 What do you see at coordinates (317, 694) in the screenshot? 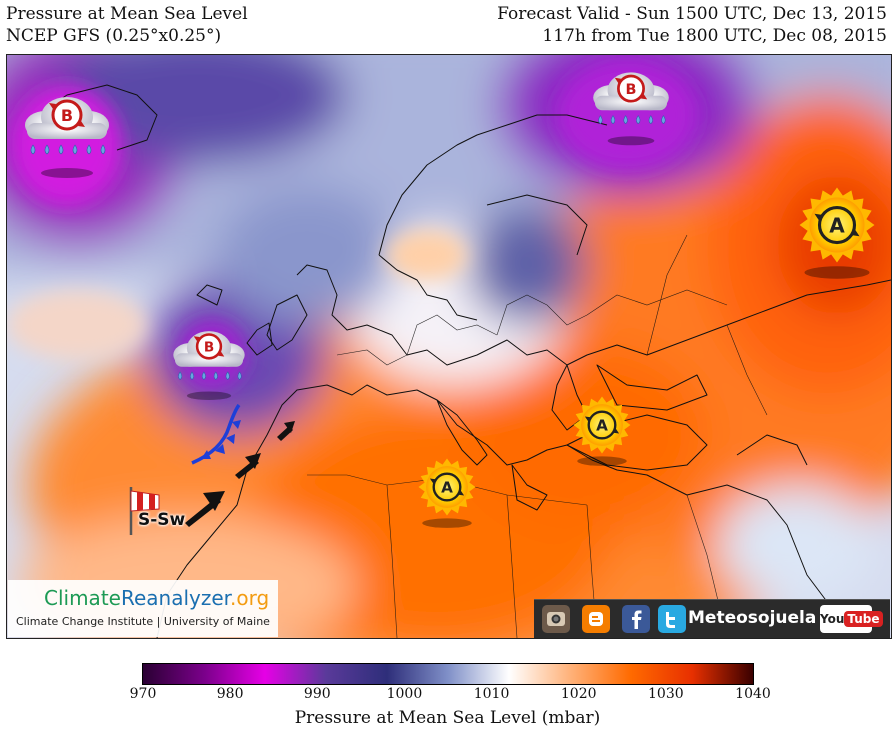
I see `colorbar-tick-990: 990` at bounding box center [317, 694].